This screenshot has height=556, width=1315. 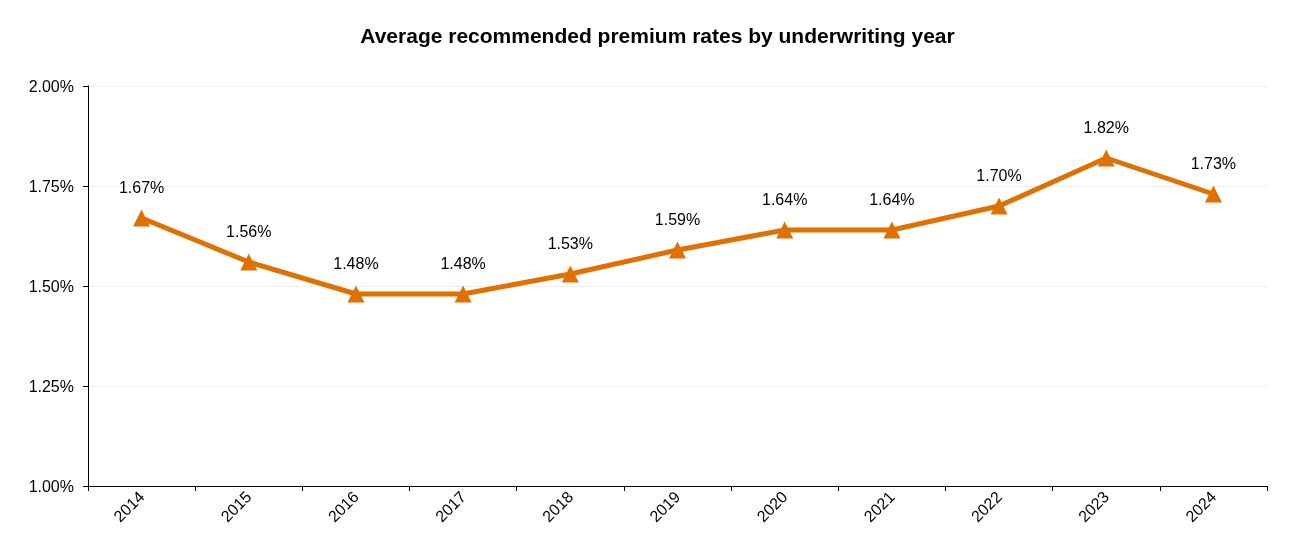 What do you see at coordinates (51, 486) in the screenshot?
I see `y-tick-label: 1.00%` at bounding box center [51, 486].